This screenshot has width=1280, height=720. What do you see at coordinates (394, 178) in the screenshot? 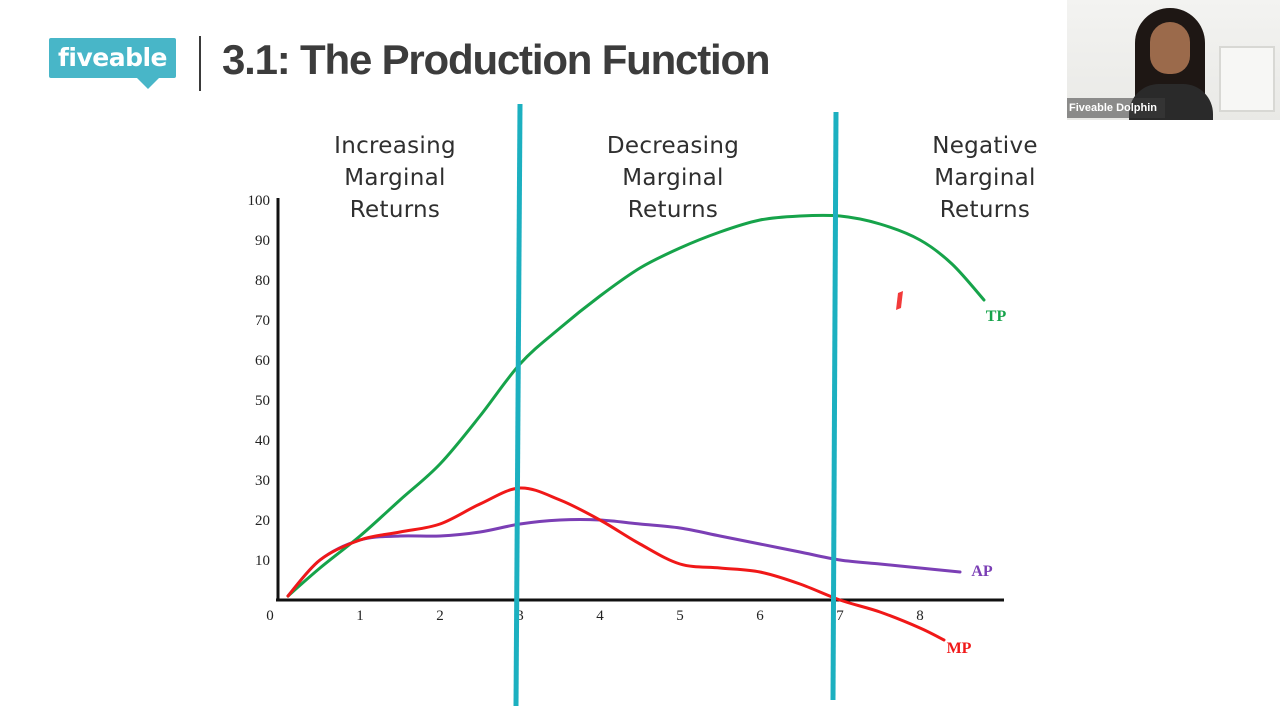
I see `stage-1-label-line-2: Marginal` at bounding box center [394, 178].